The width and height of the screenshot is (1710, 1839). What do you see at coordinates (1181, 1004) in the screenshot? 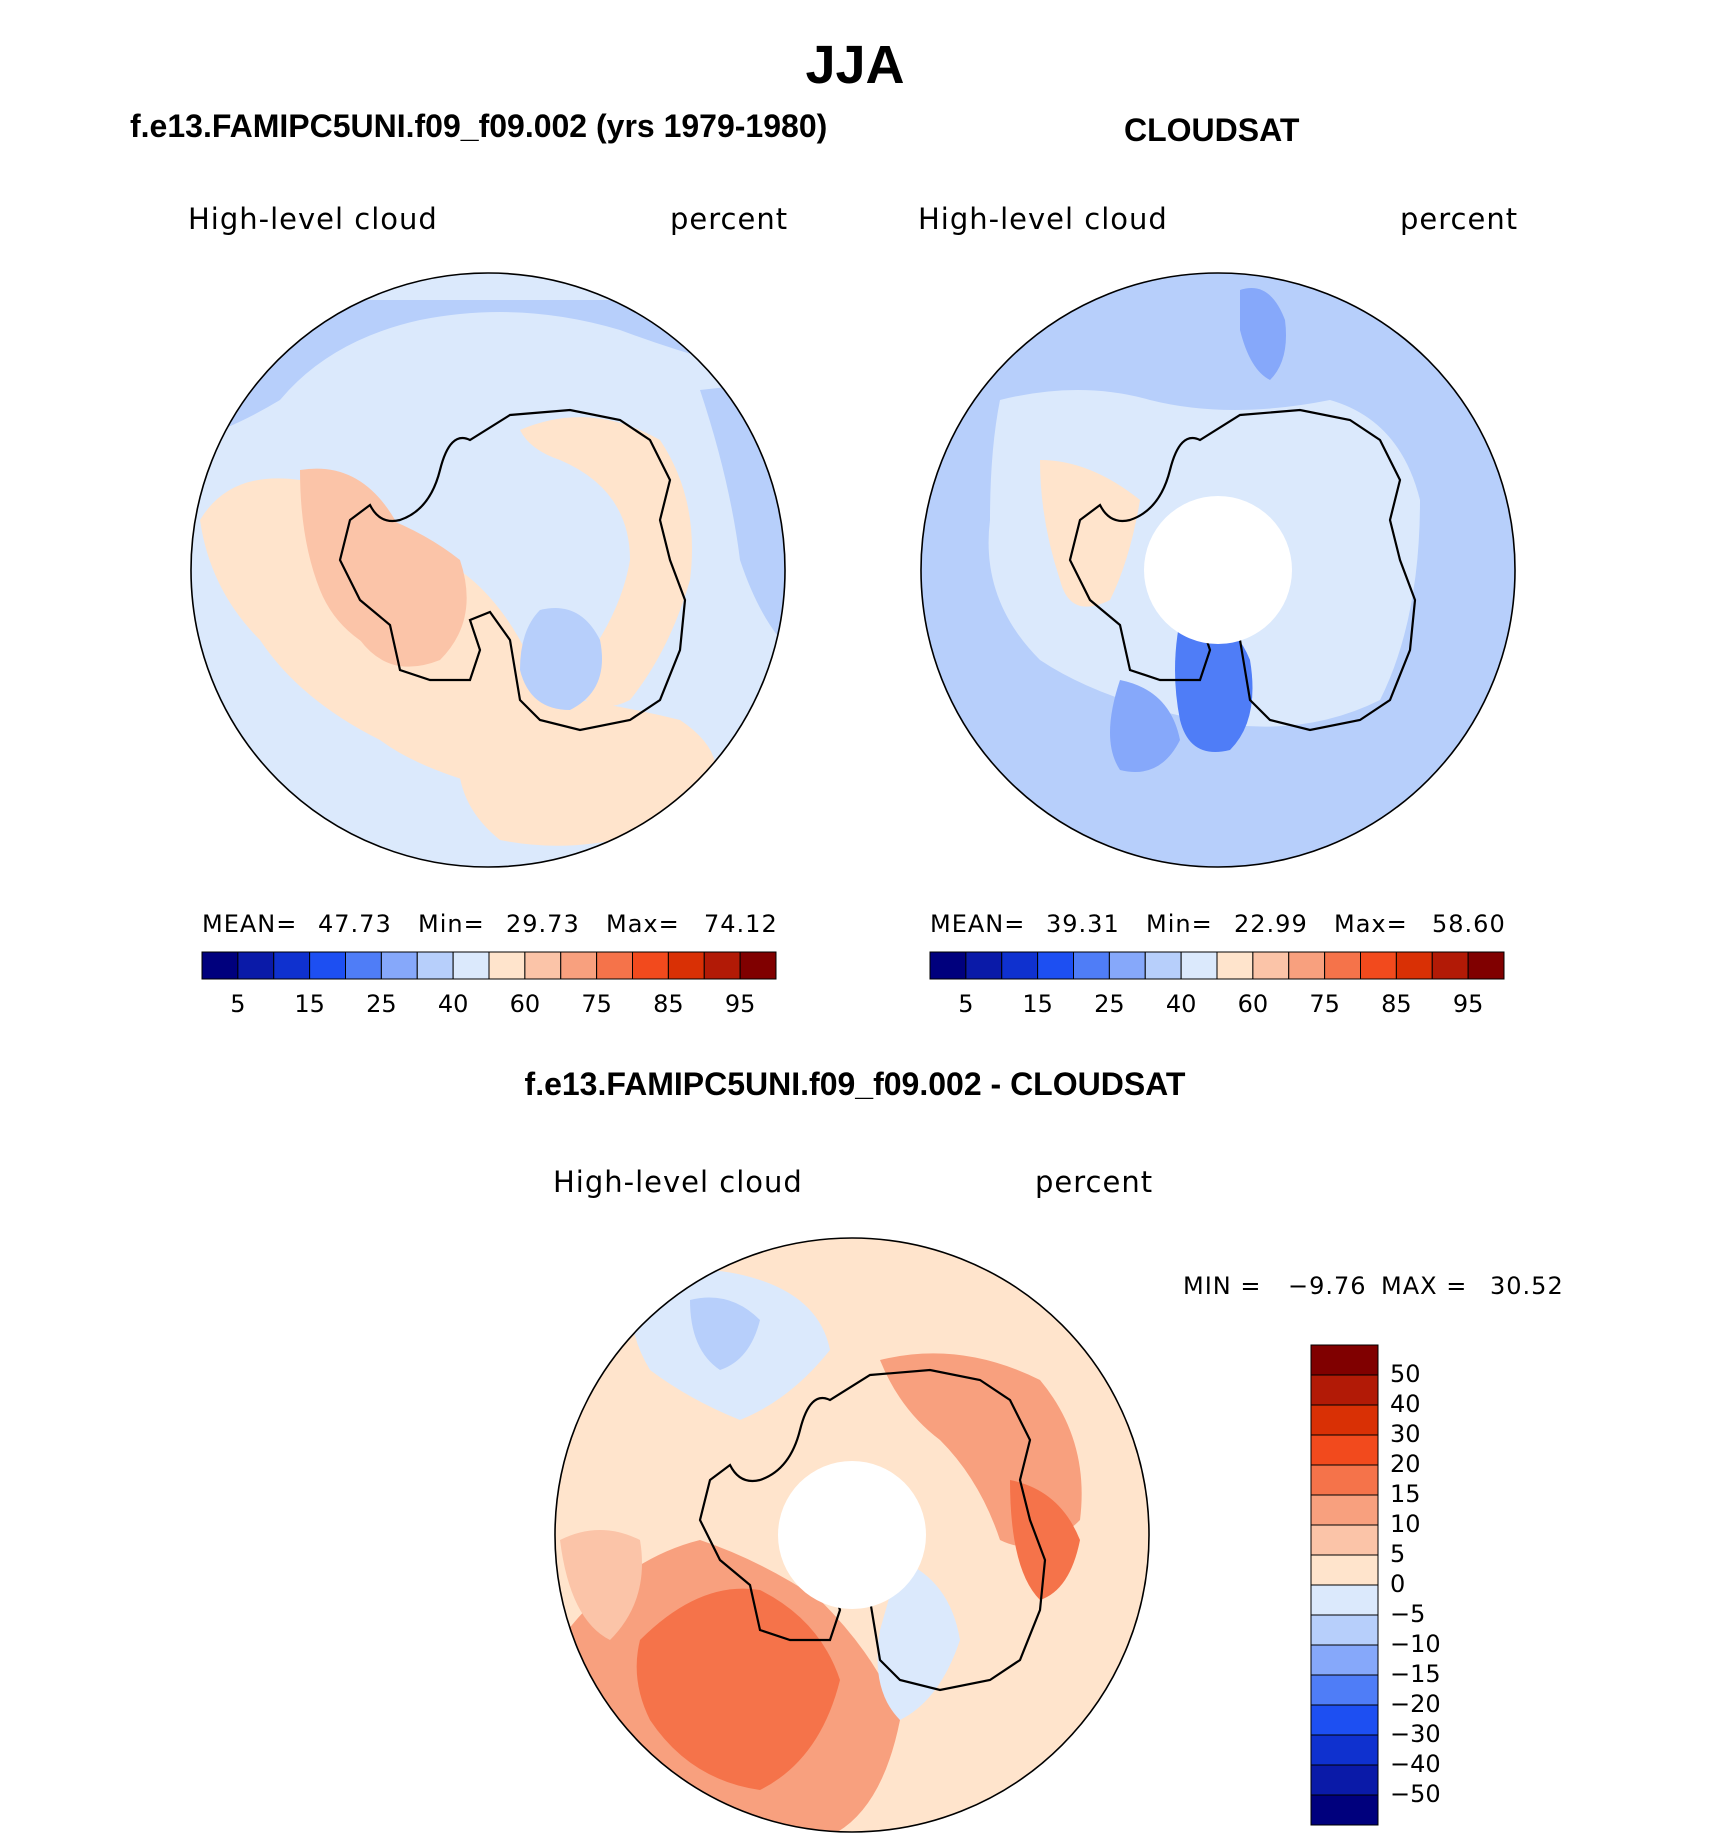
I see `colorbar-1-tick-label: 40` at bounding box center [1181, 1004].